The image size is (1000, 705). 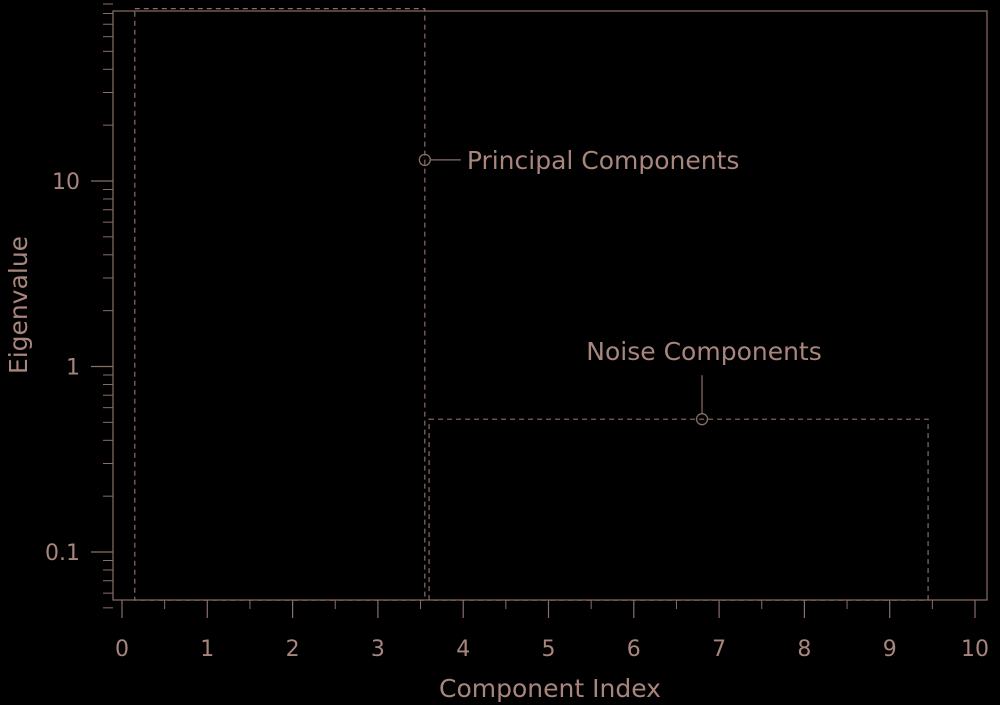 I want to click on x-tick-label-8: 8, so click(x=804, y=649).